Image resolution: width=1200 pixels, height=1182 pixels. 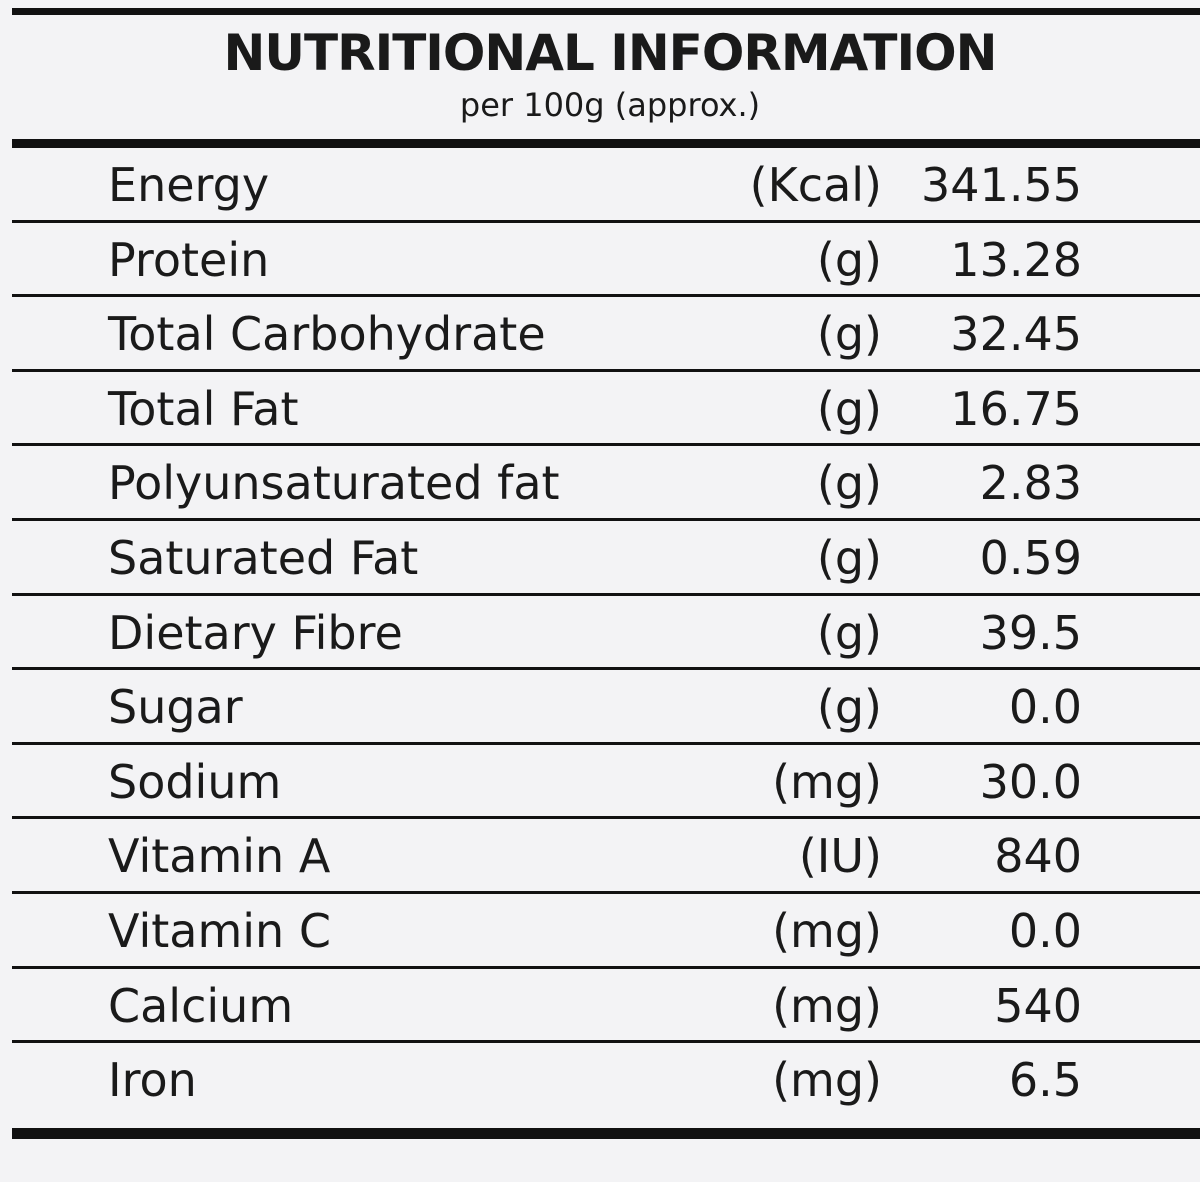 What do you see at coordinates (606, 11) in the screenshot?
I see `top-rule` at bounding box center [606, 11].